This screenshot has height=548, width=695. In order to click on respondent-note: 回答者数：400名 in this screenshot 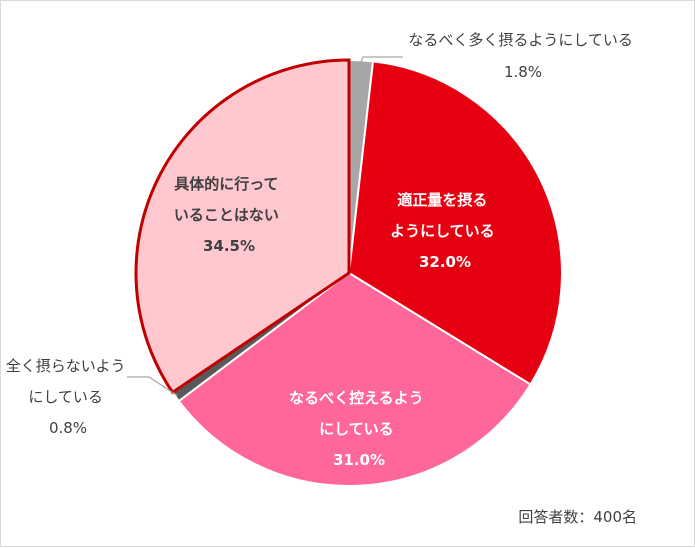, I will do `click(577, 517)`.